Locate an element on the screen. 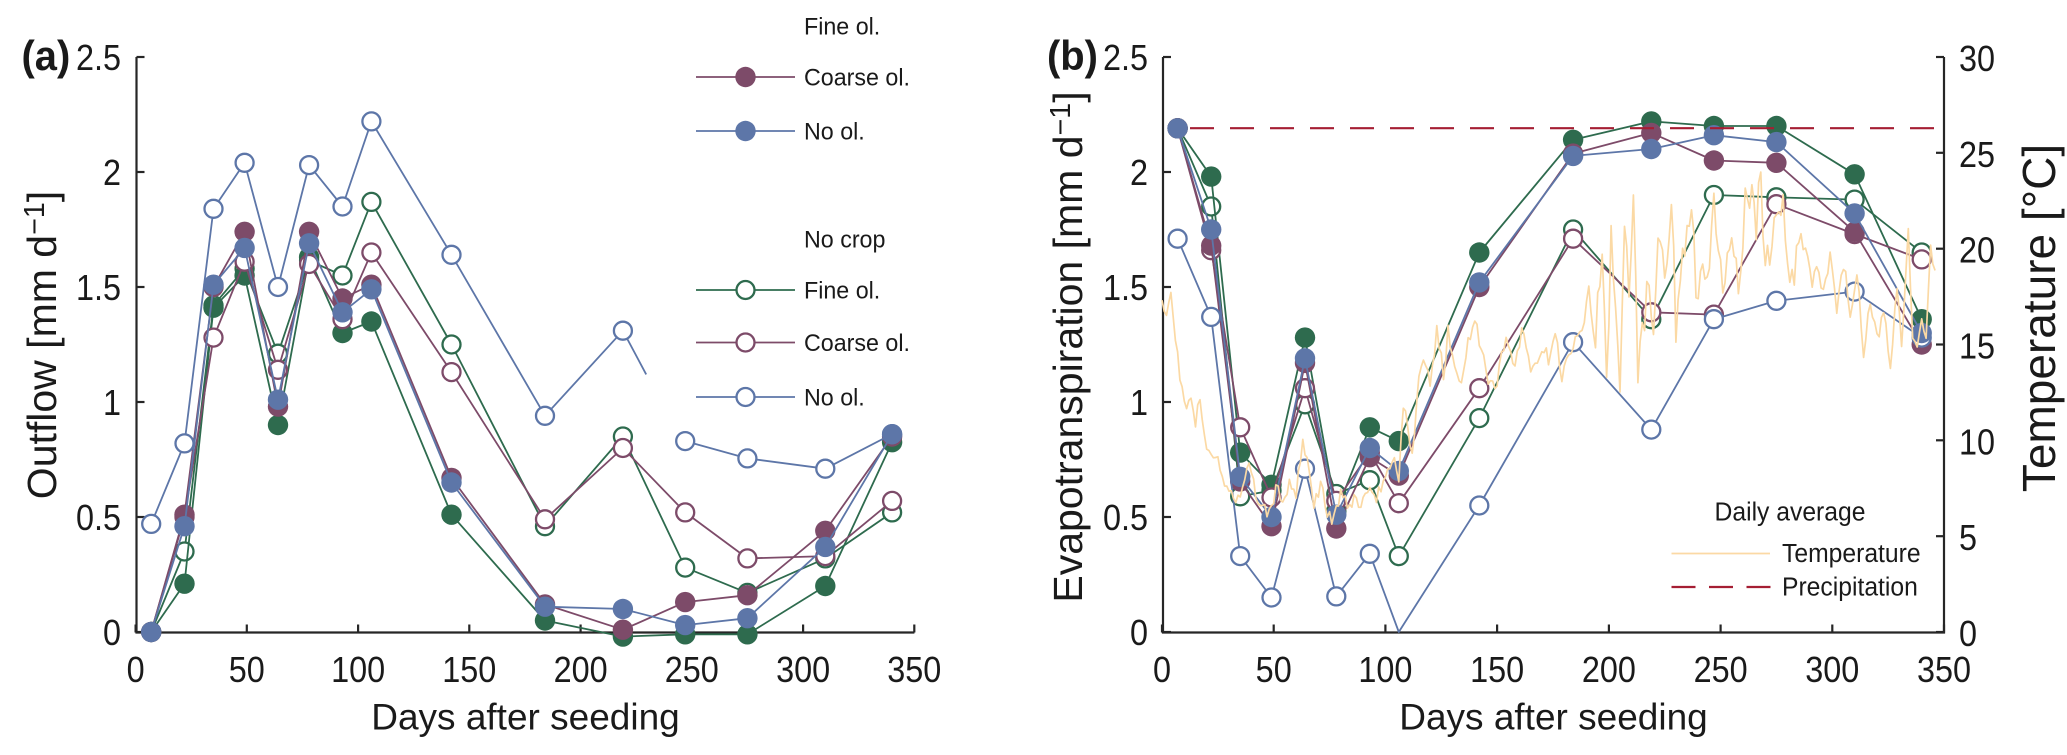  svg-text: 20 is located at coordinates (1977, 251).